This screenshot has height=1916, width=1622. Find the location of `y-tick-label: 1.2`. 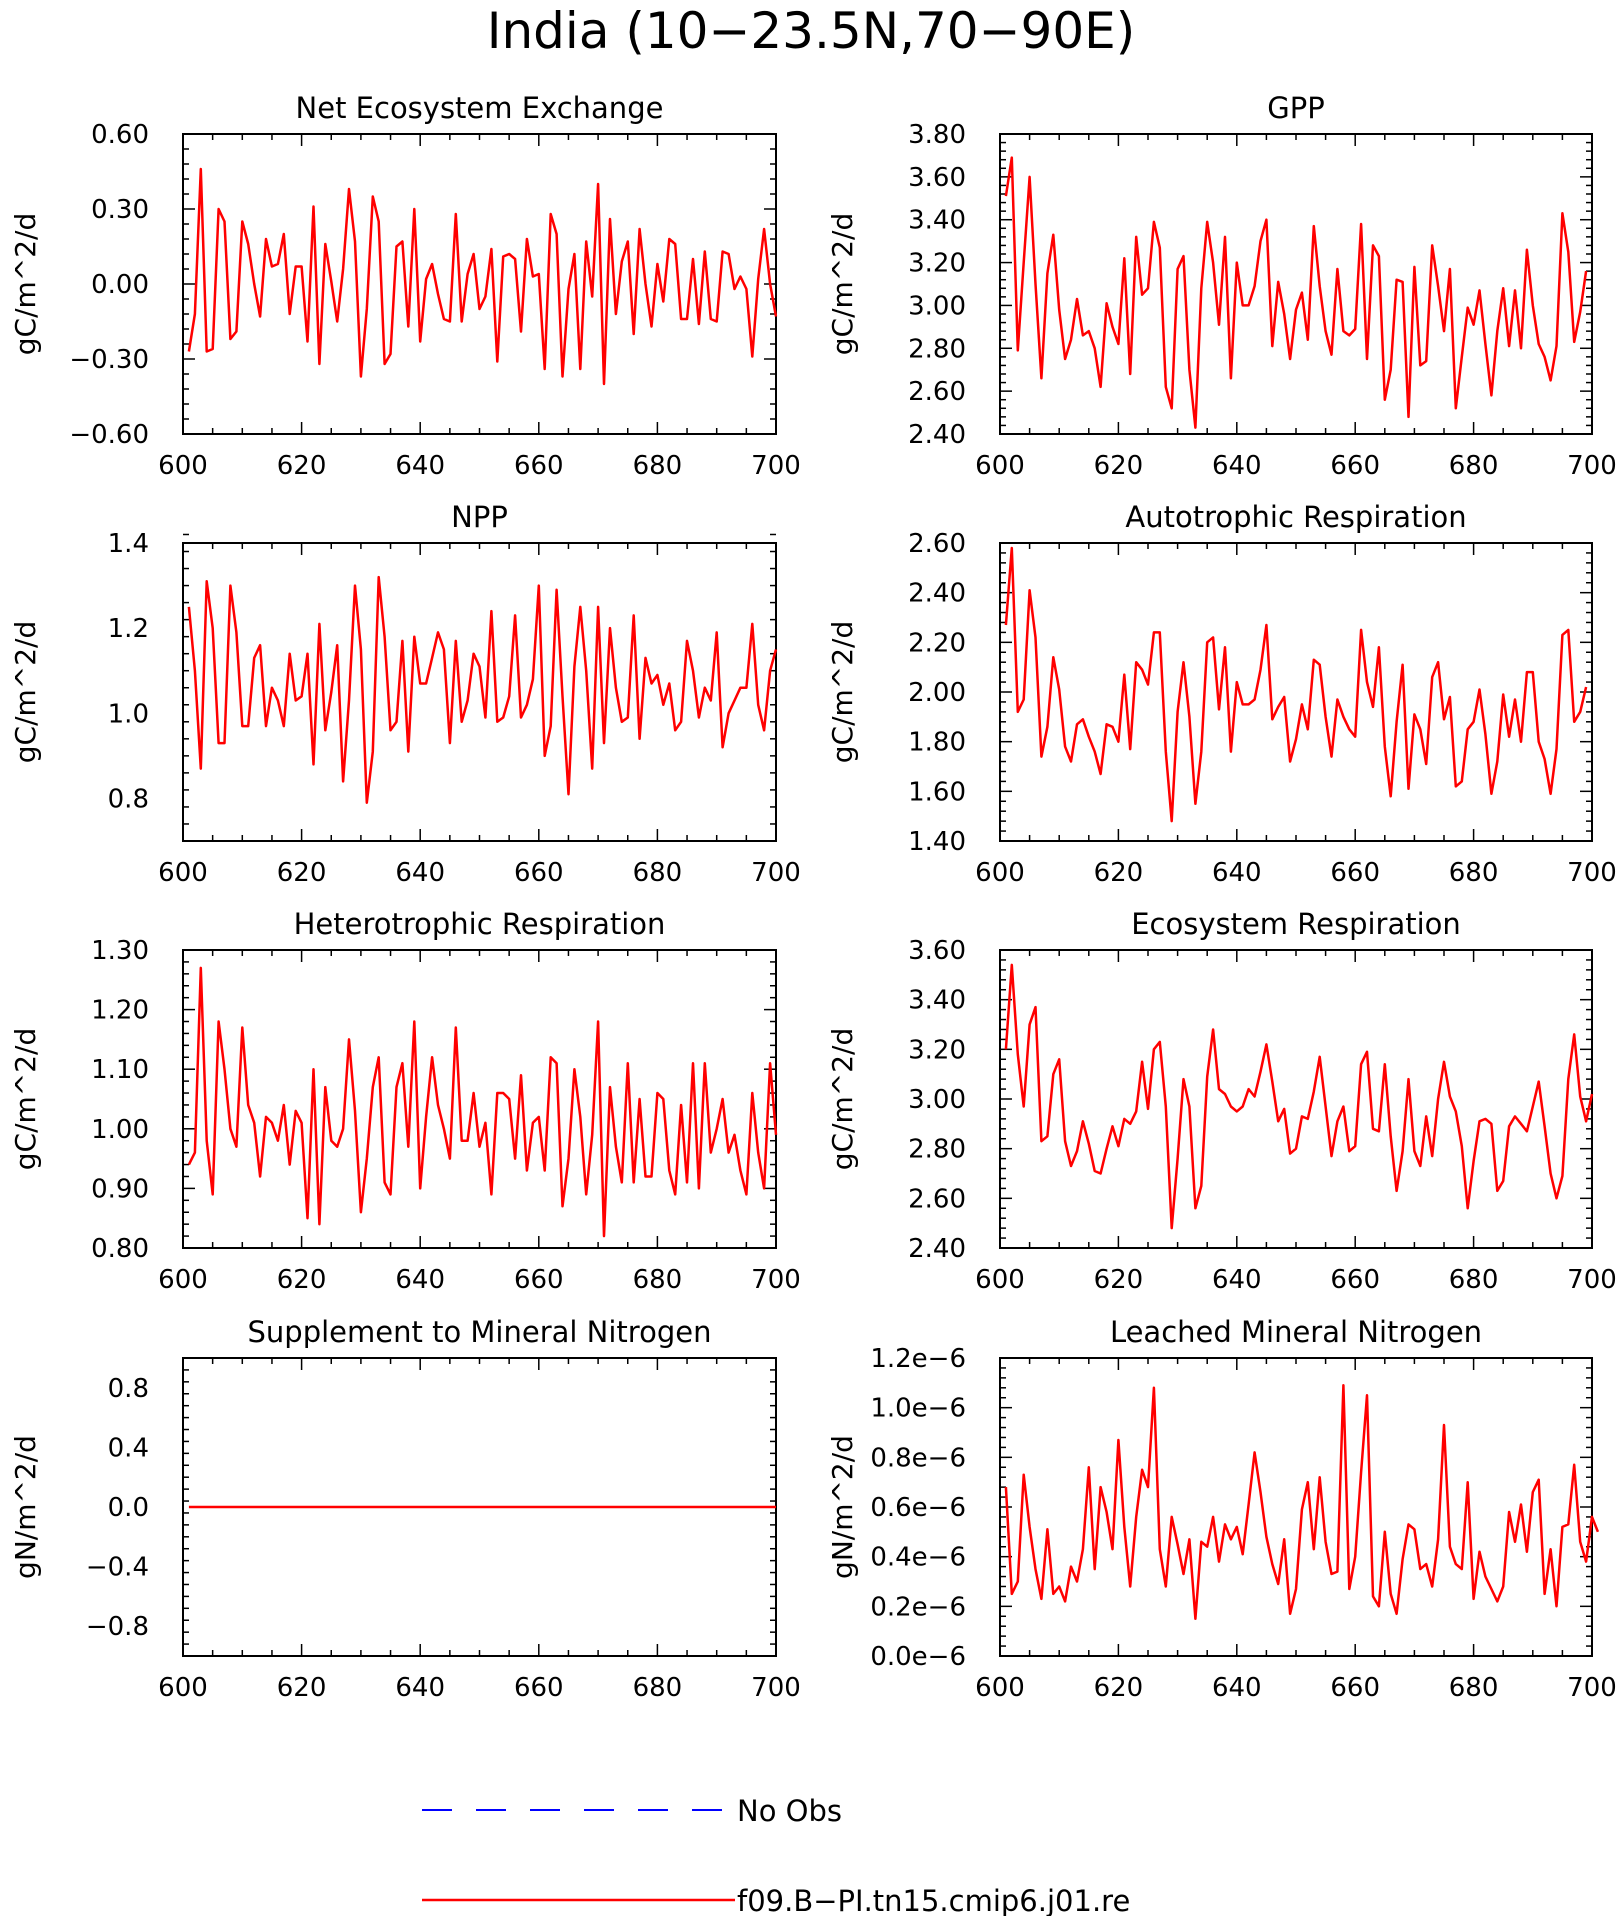

y-tick-label: 1.2 is located at coordinates (128, 629).